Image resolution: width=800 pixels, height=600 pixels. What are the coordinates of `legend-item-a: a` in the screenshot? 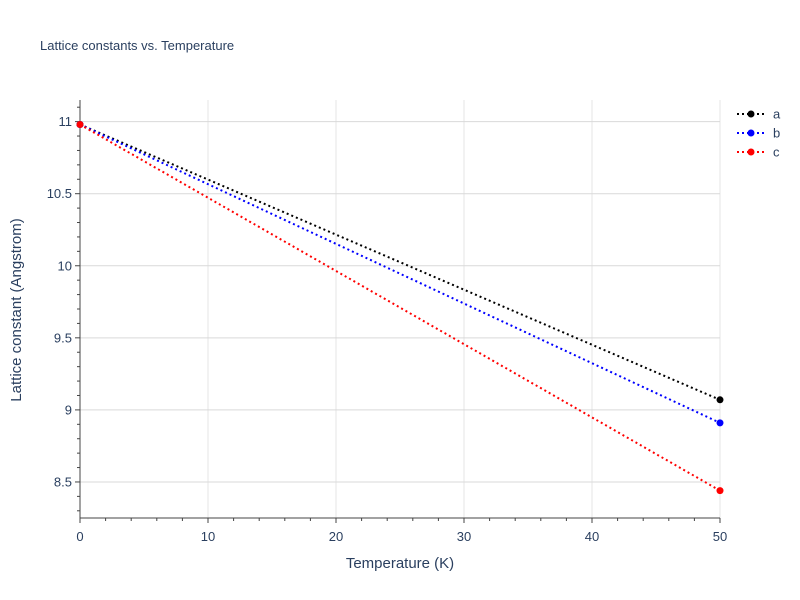 It's located at (759, 114).